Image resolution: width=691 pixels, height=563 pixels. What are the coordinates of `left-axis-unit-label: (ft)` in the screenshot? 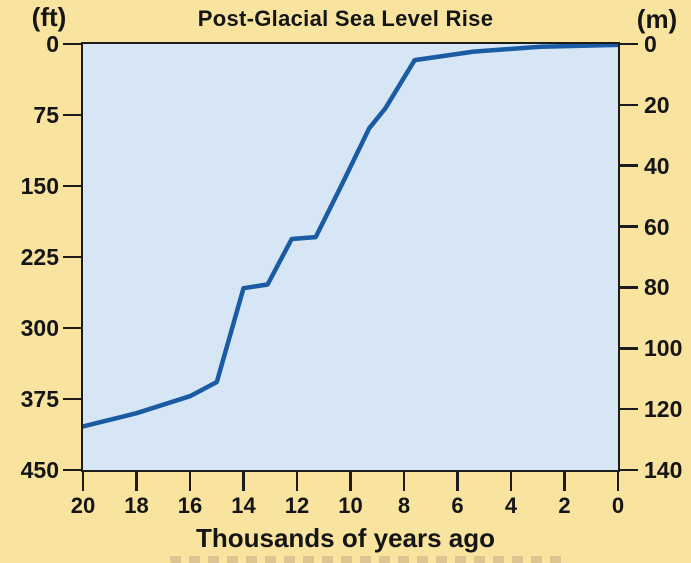 It's located at (49, 17).